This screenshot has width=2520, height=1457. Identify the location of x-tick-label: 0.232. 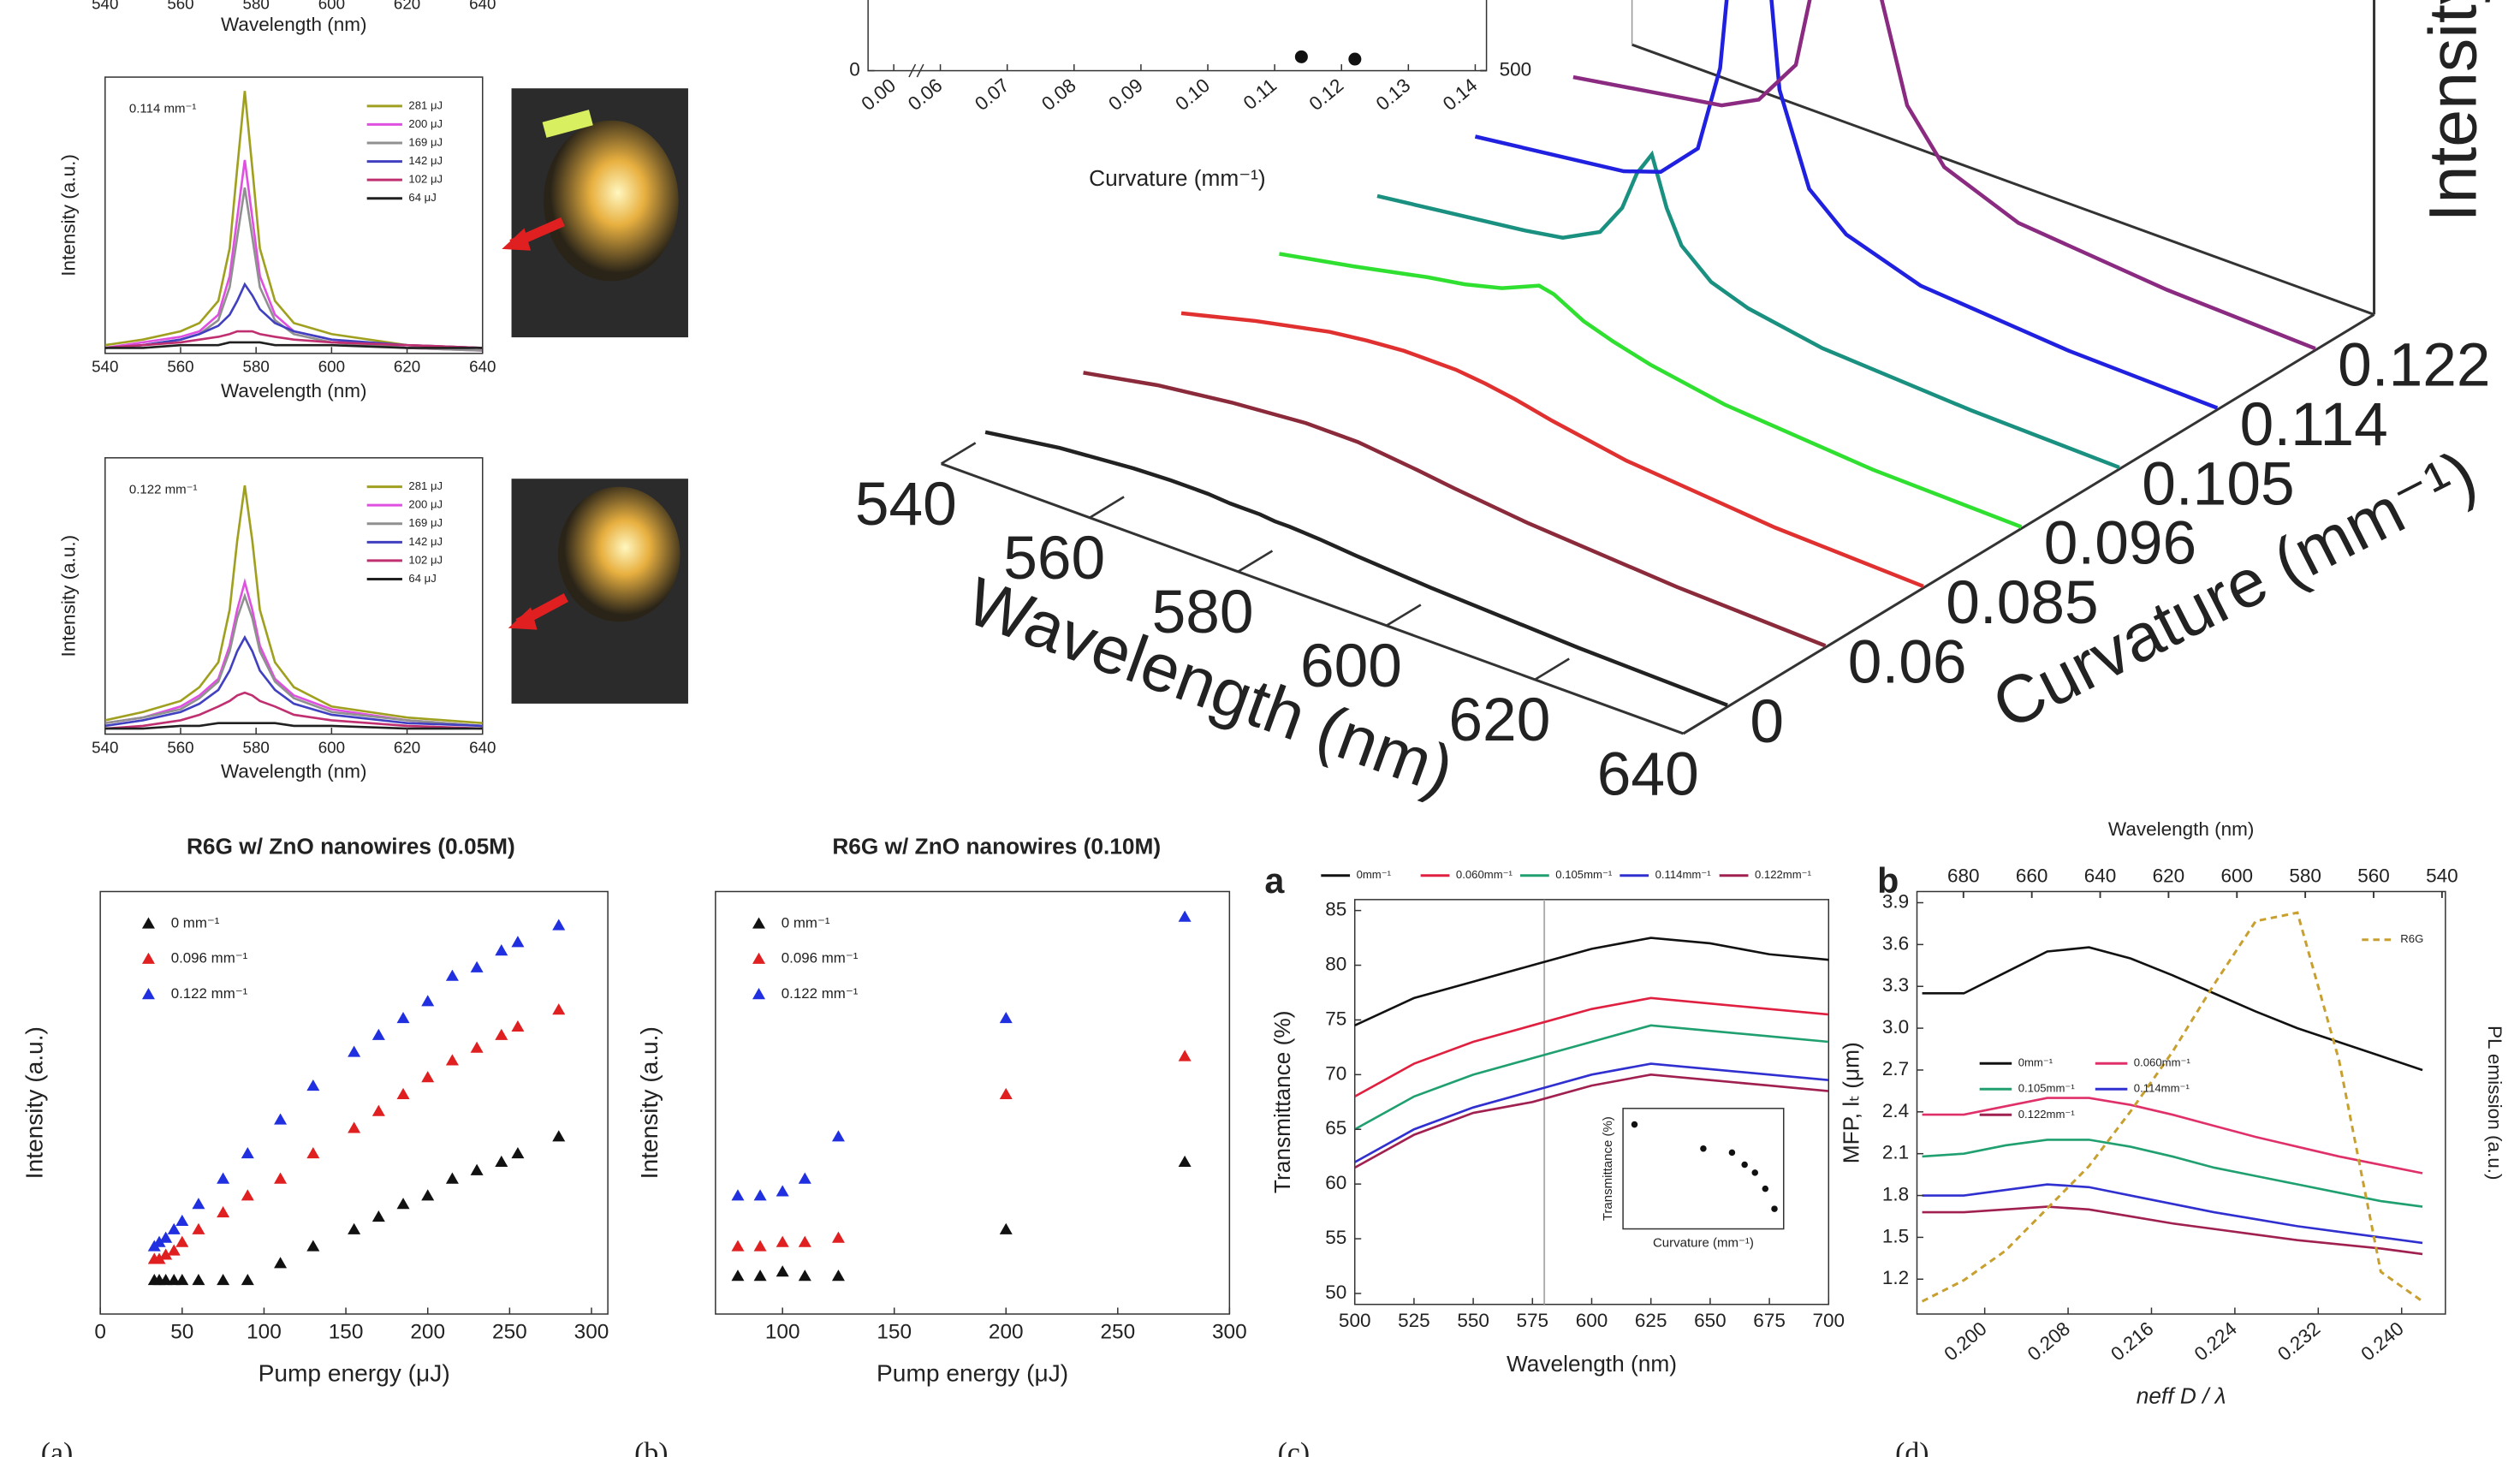
(2298, 1341).